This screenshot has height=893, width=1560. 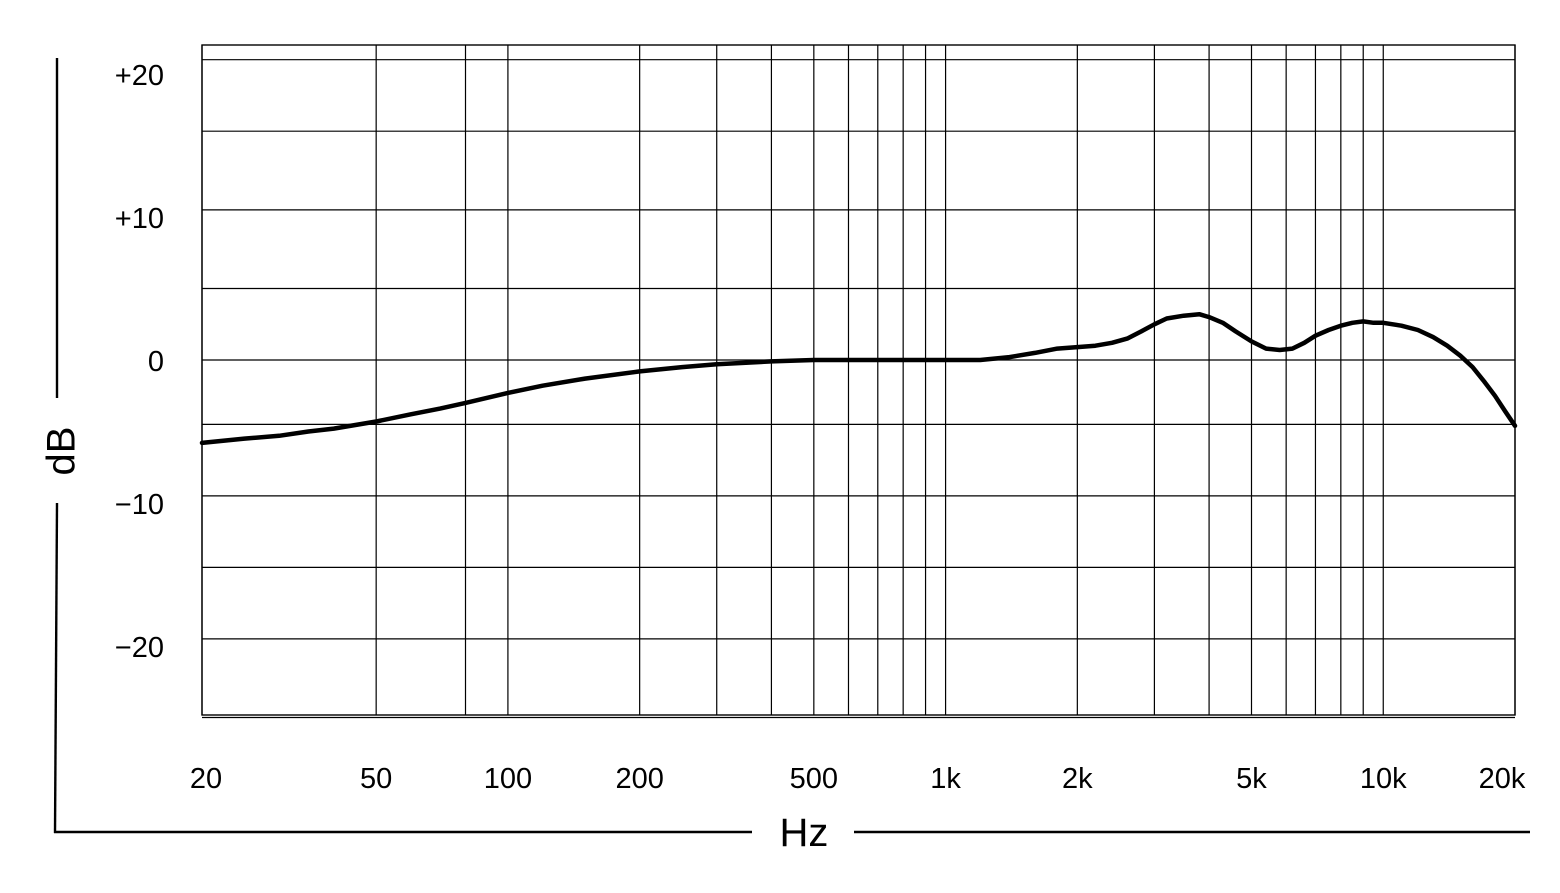 I want to click on x-tick-labels: 20 50 100 200 500 1k 2k 5k 10k 20k, so click(x=858, y=779).